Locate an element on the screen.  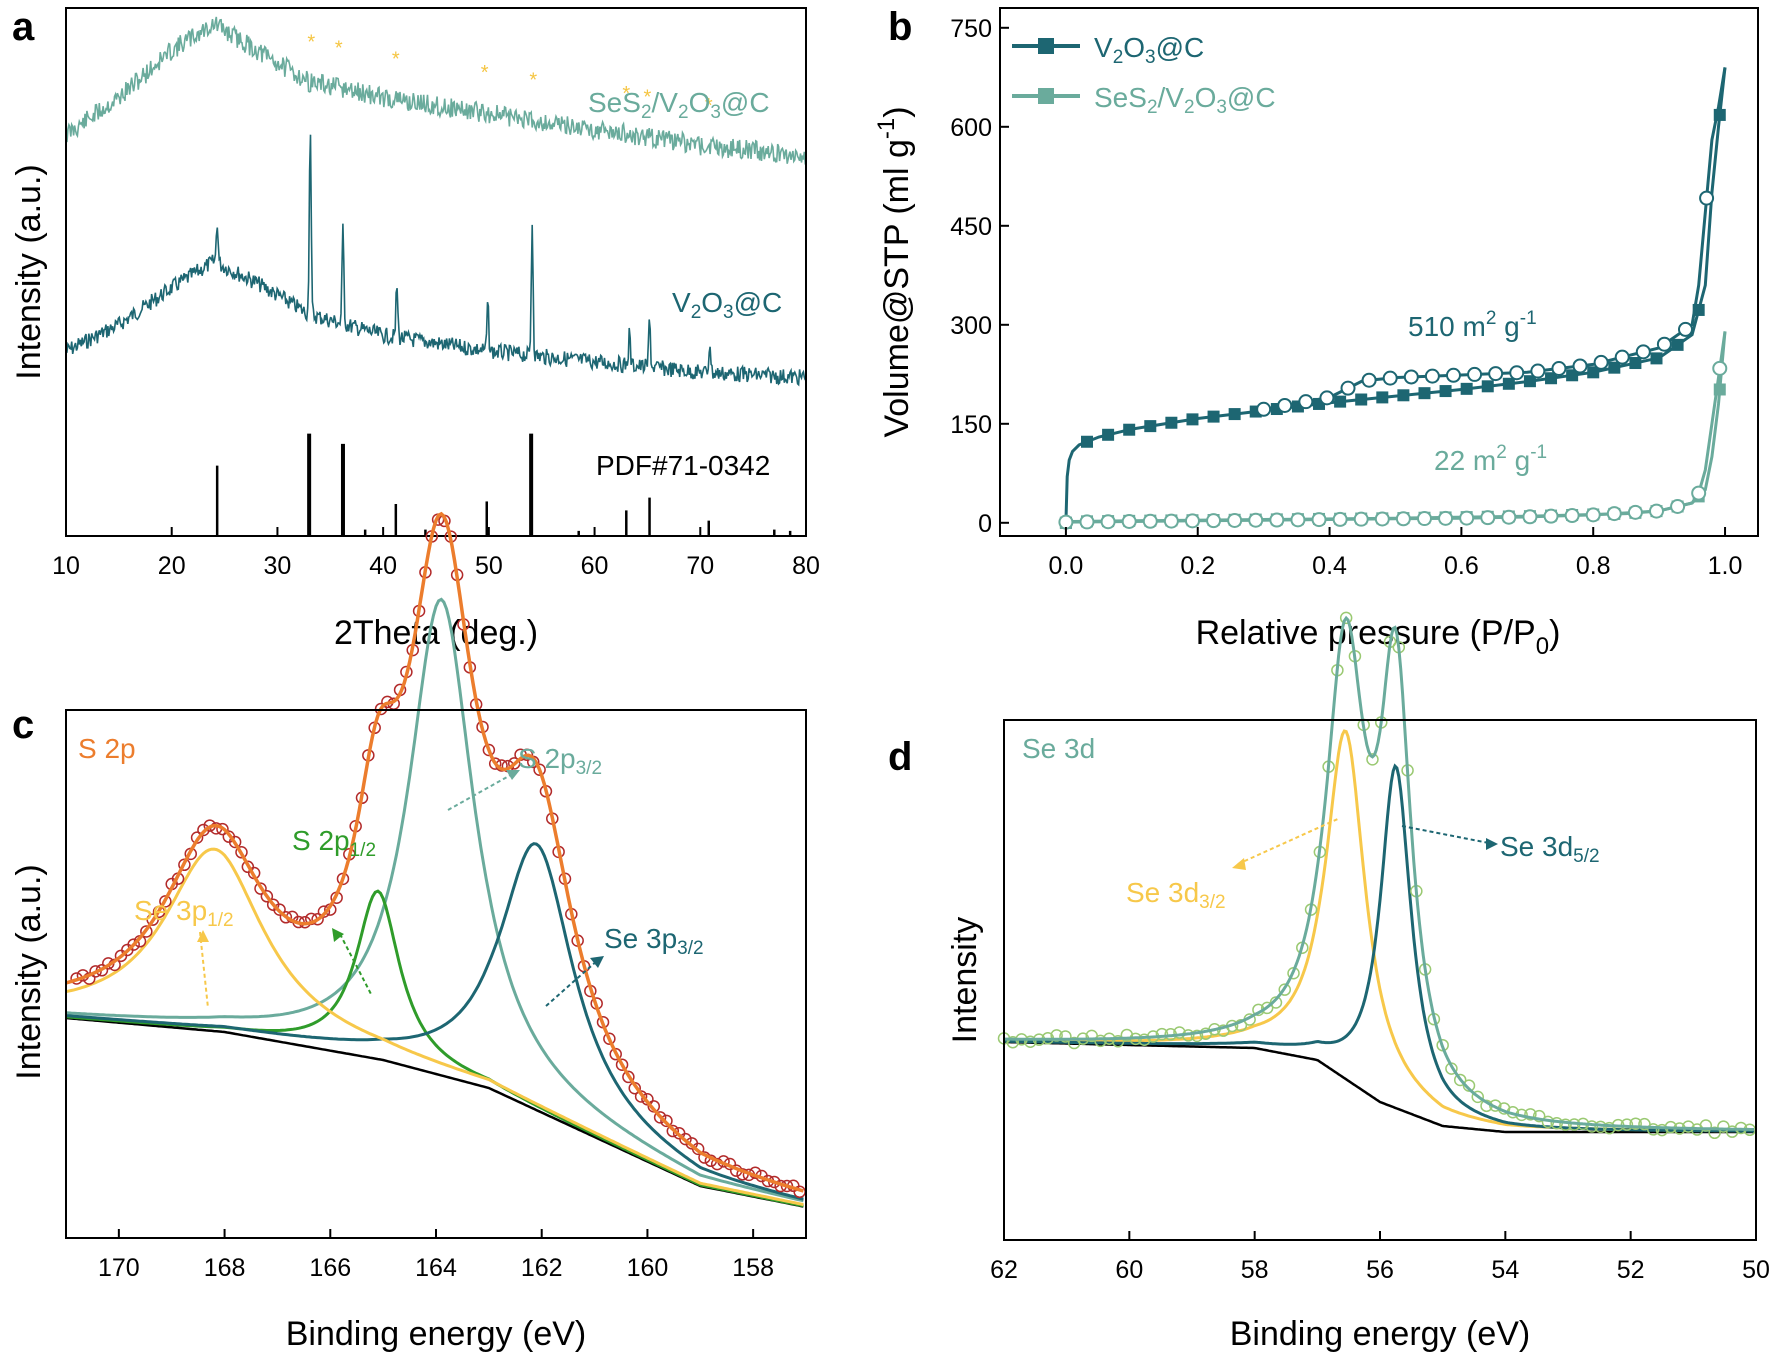
peak-star-54.2: * is located at coordinates (533, 80).